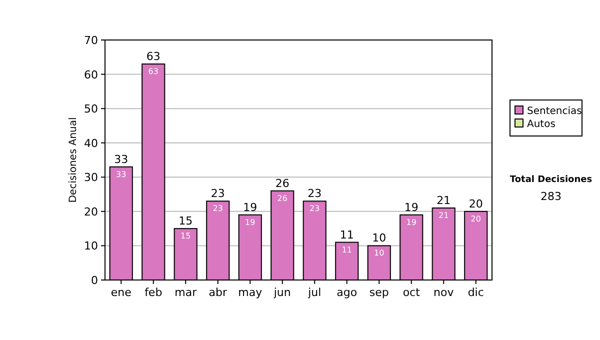 Image resolution: width=600 pixels, height=340 pixels. I want to click on total-label: 21, so click(443, 200).